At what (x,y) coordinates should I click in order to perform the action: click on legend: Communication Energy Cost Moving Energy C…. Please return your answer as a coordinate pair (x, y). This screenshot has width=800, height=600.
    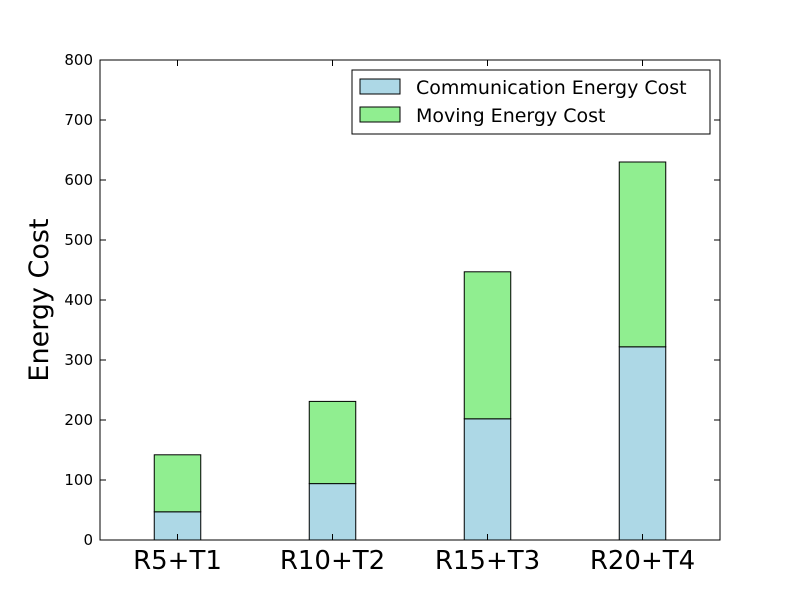
    Looking at the image, I should click on (531, 102).